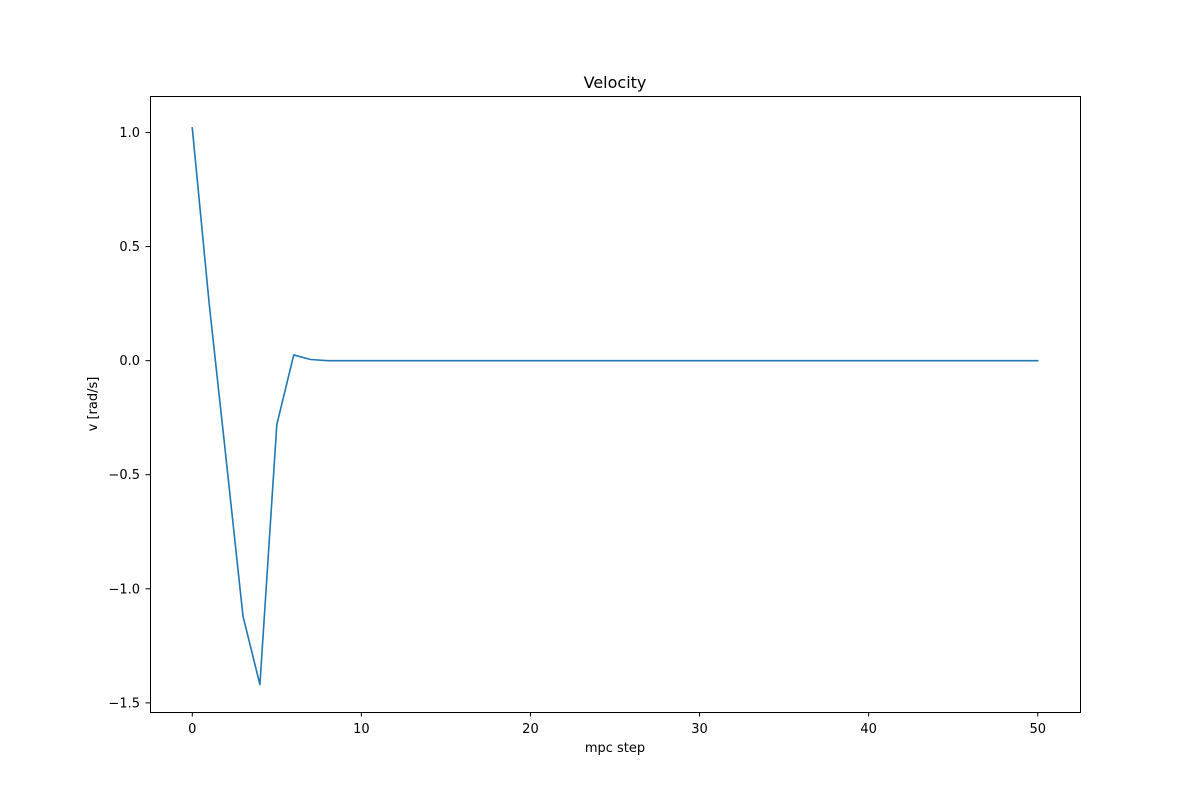 The image size is (1200, 804). I want to click on x-axis-label: mpc step, so click(615, 748).